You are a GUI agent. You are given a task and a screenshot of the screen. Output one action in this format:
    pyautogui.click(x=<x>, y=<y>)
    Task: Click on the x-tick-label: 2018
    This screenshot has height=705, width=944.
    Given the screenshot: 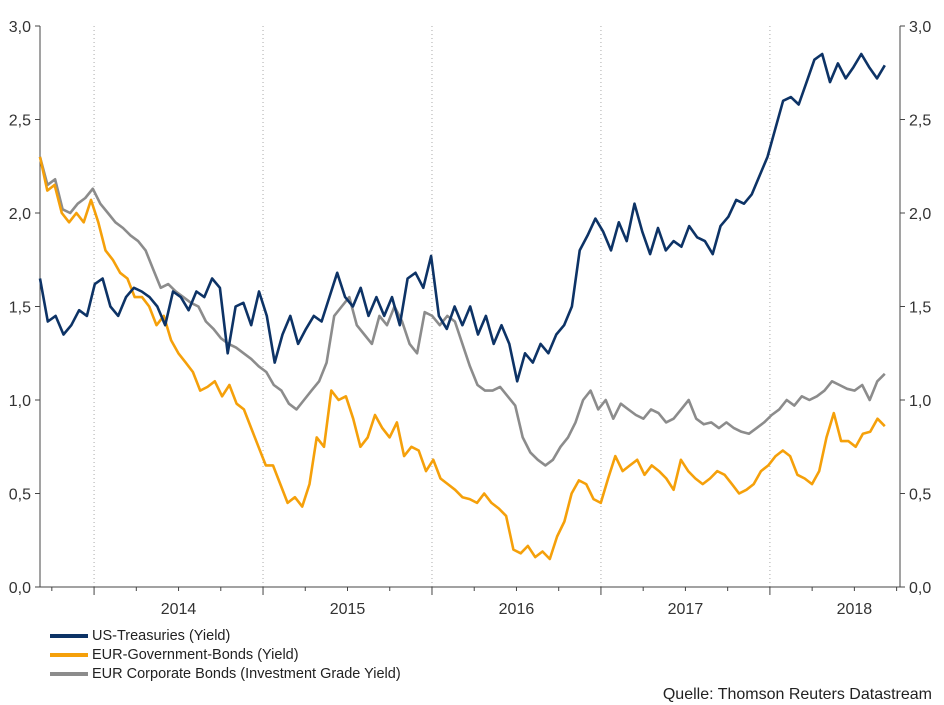 What is the action you would take?
    pyautogui.click(x=855, y=609)
    